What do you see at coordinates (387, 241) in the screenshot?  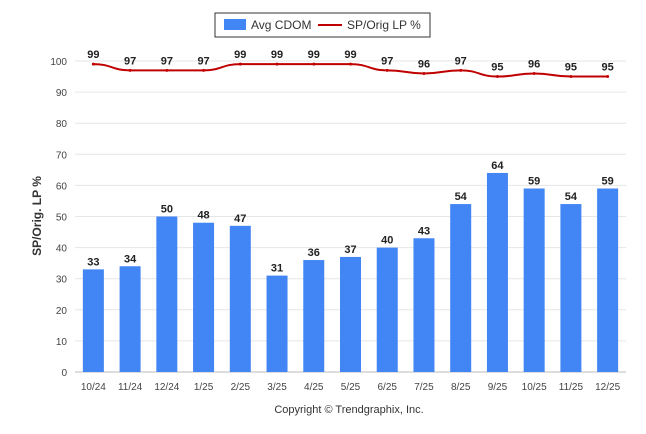 I see `bar-value-label: 40` at bounding box center [387, 241].